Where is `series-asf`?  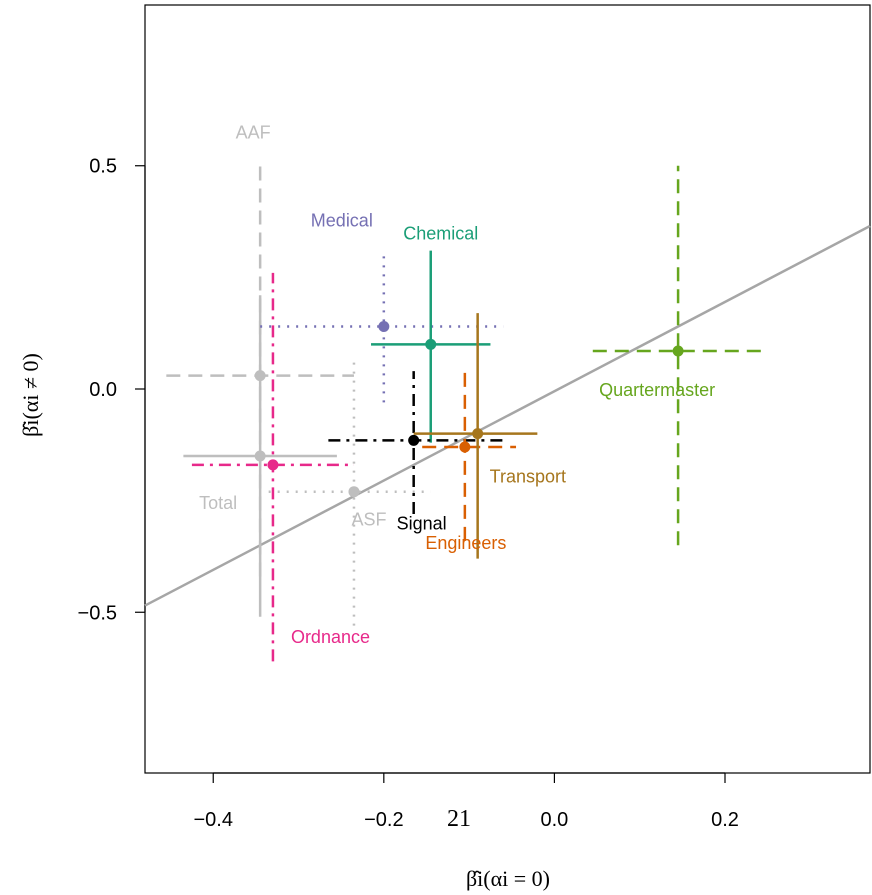 series-asf is located at coordinates (349, 491).